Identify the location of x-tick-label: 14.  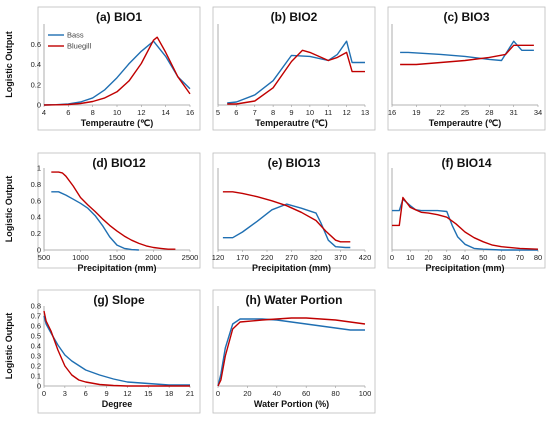
(165, 112).